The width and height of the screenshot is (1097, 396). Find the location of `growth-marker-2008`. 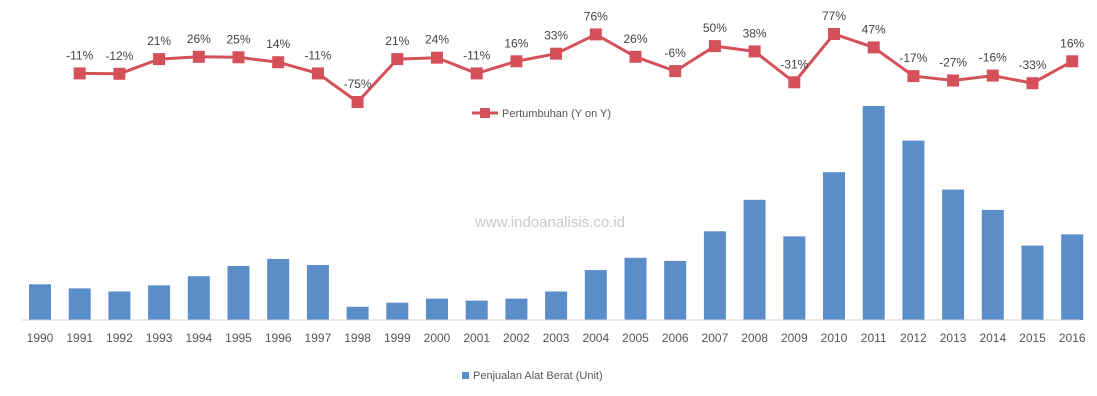

growth-marker-2008 is located at coordinates (754, 51).